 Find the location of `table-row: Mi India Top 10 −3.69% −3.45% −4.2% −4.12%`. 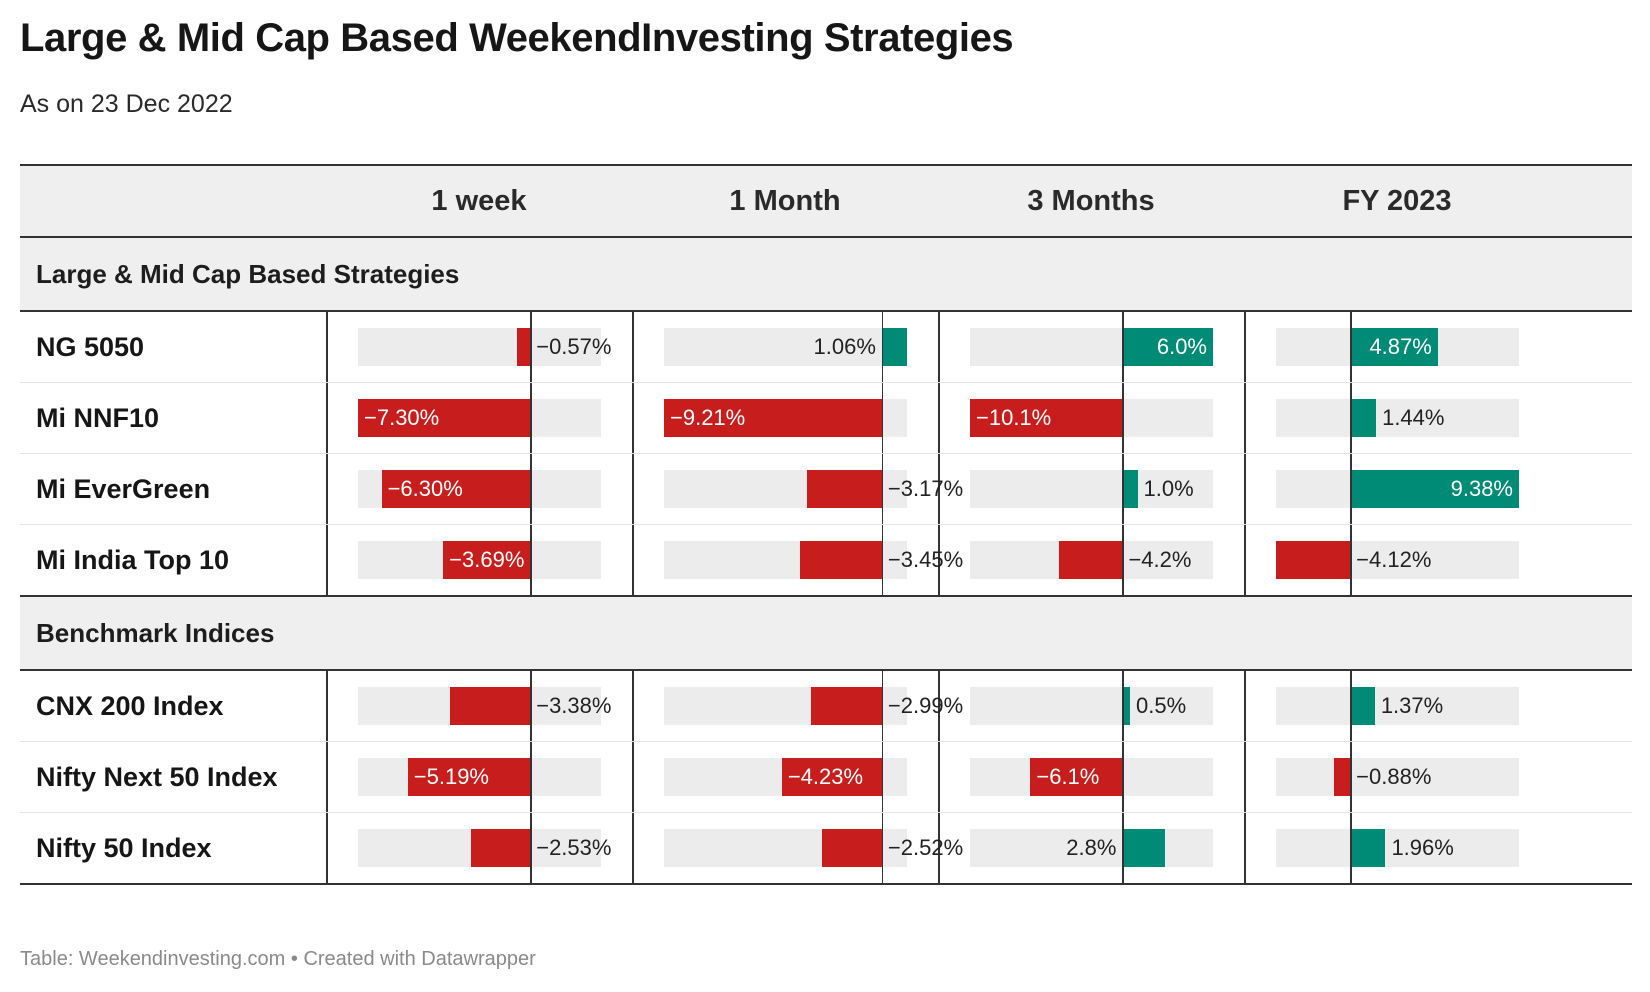

table-row: Mi India Top 10 −3.69% −3.45% −4.2% −4.12% is located at coordinates (826, 561).